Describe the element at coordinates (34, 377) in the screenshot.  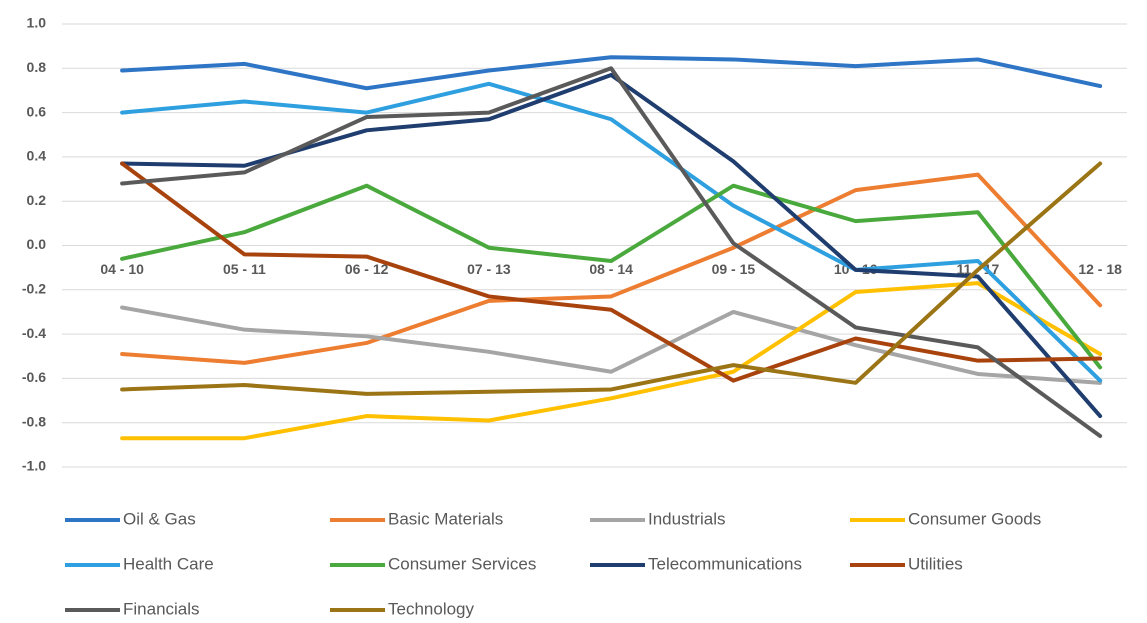
I see `y-tick-label: -0.6` at that location.